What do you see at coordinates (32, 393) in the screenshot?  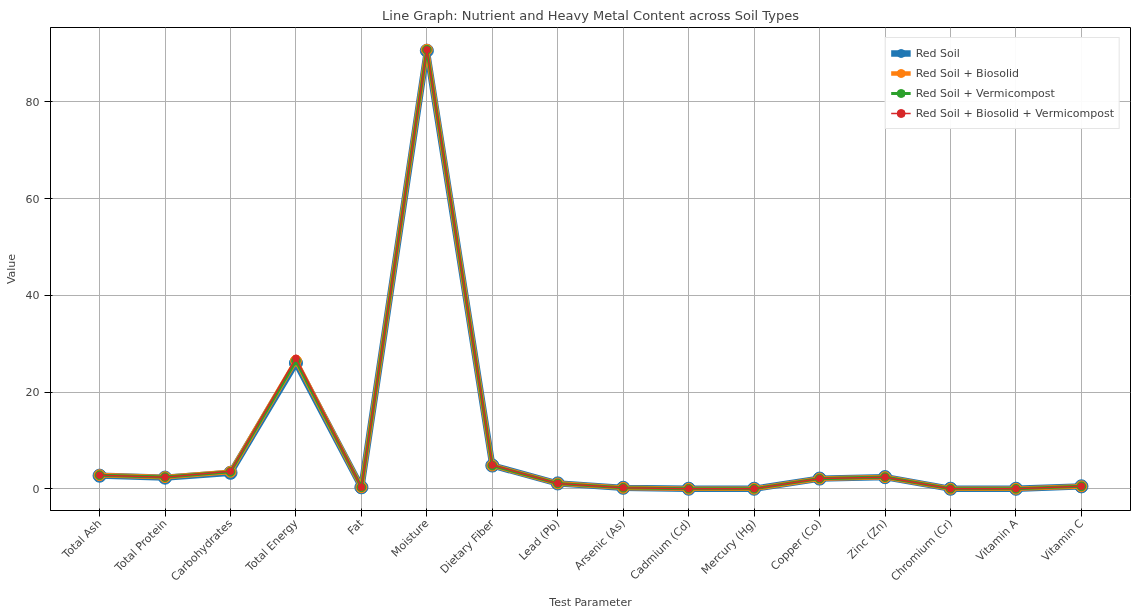 I see `y-tick-label: 20` at bounding box center [32, 393].